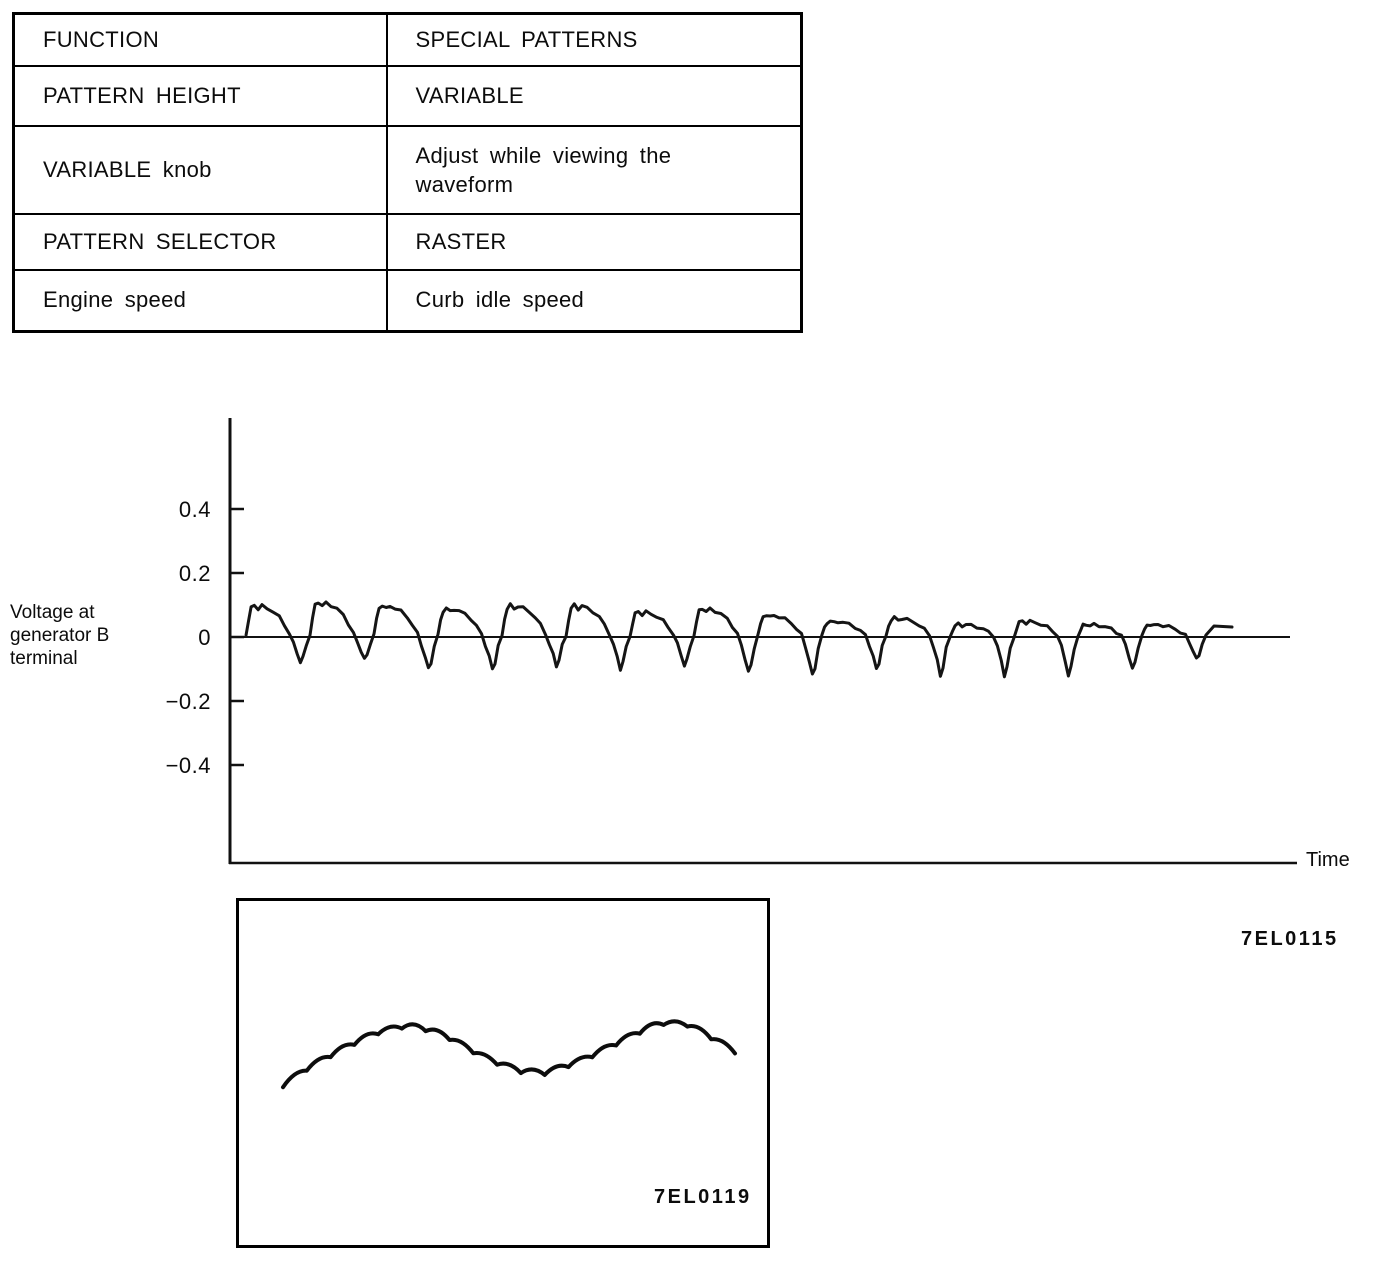 This screenshot has height=1262, width=1376. I want to click on raster-waveform-chart, so click(509, 1054).